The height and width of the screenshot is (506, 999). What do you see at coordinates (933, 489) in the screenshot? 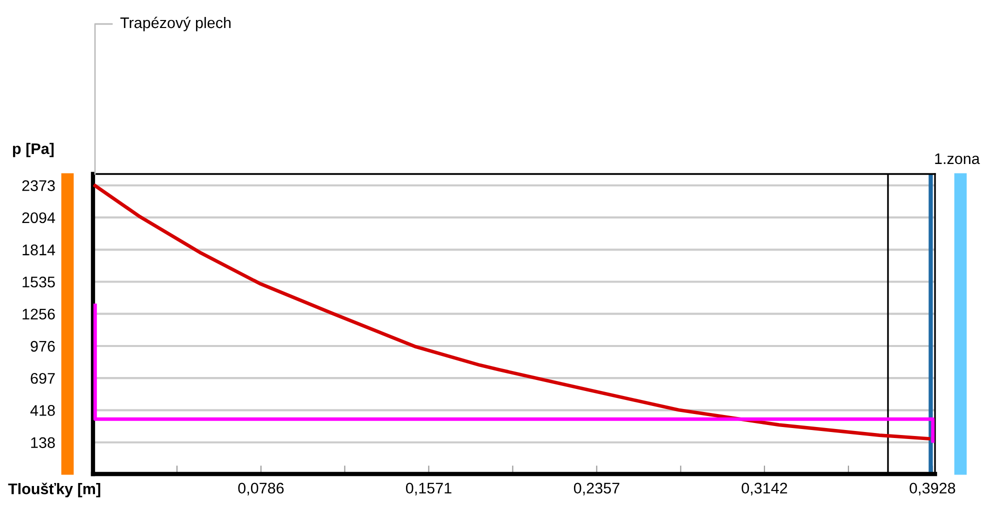
I see `x-tick-label: 0,3928` at bounding box center [933, 489].